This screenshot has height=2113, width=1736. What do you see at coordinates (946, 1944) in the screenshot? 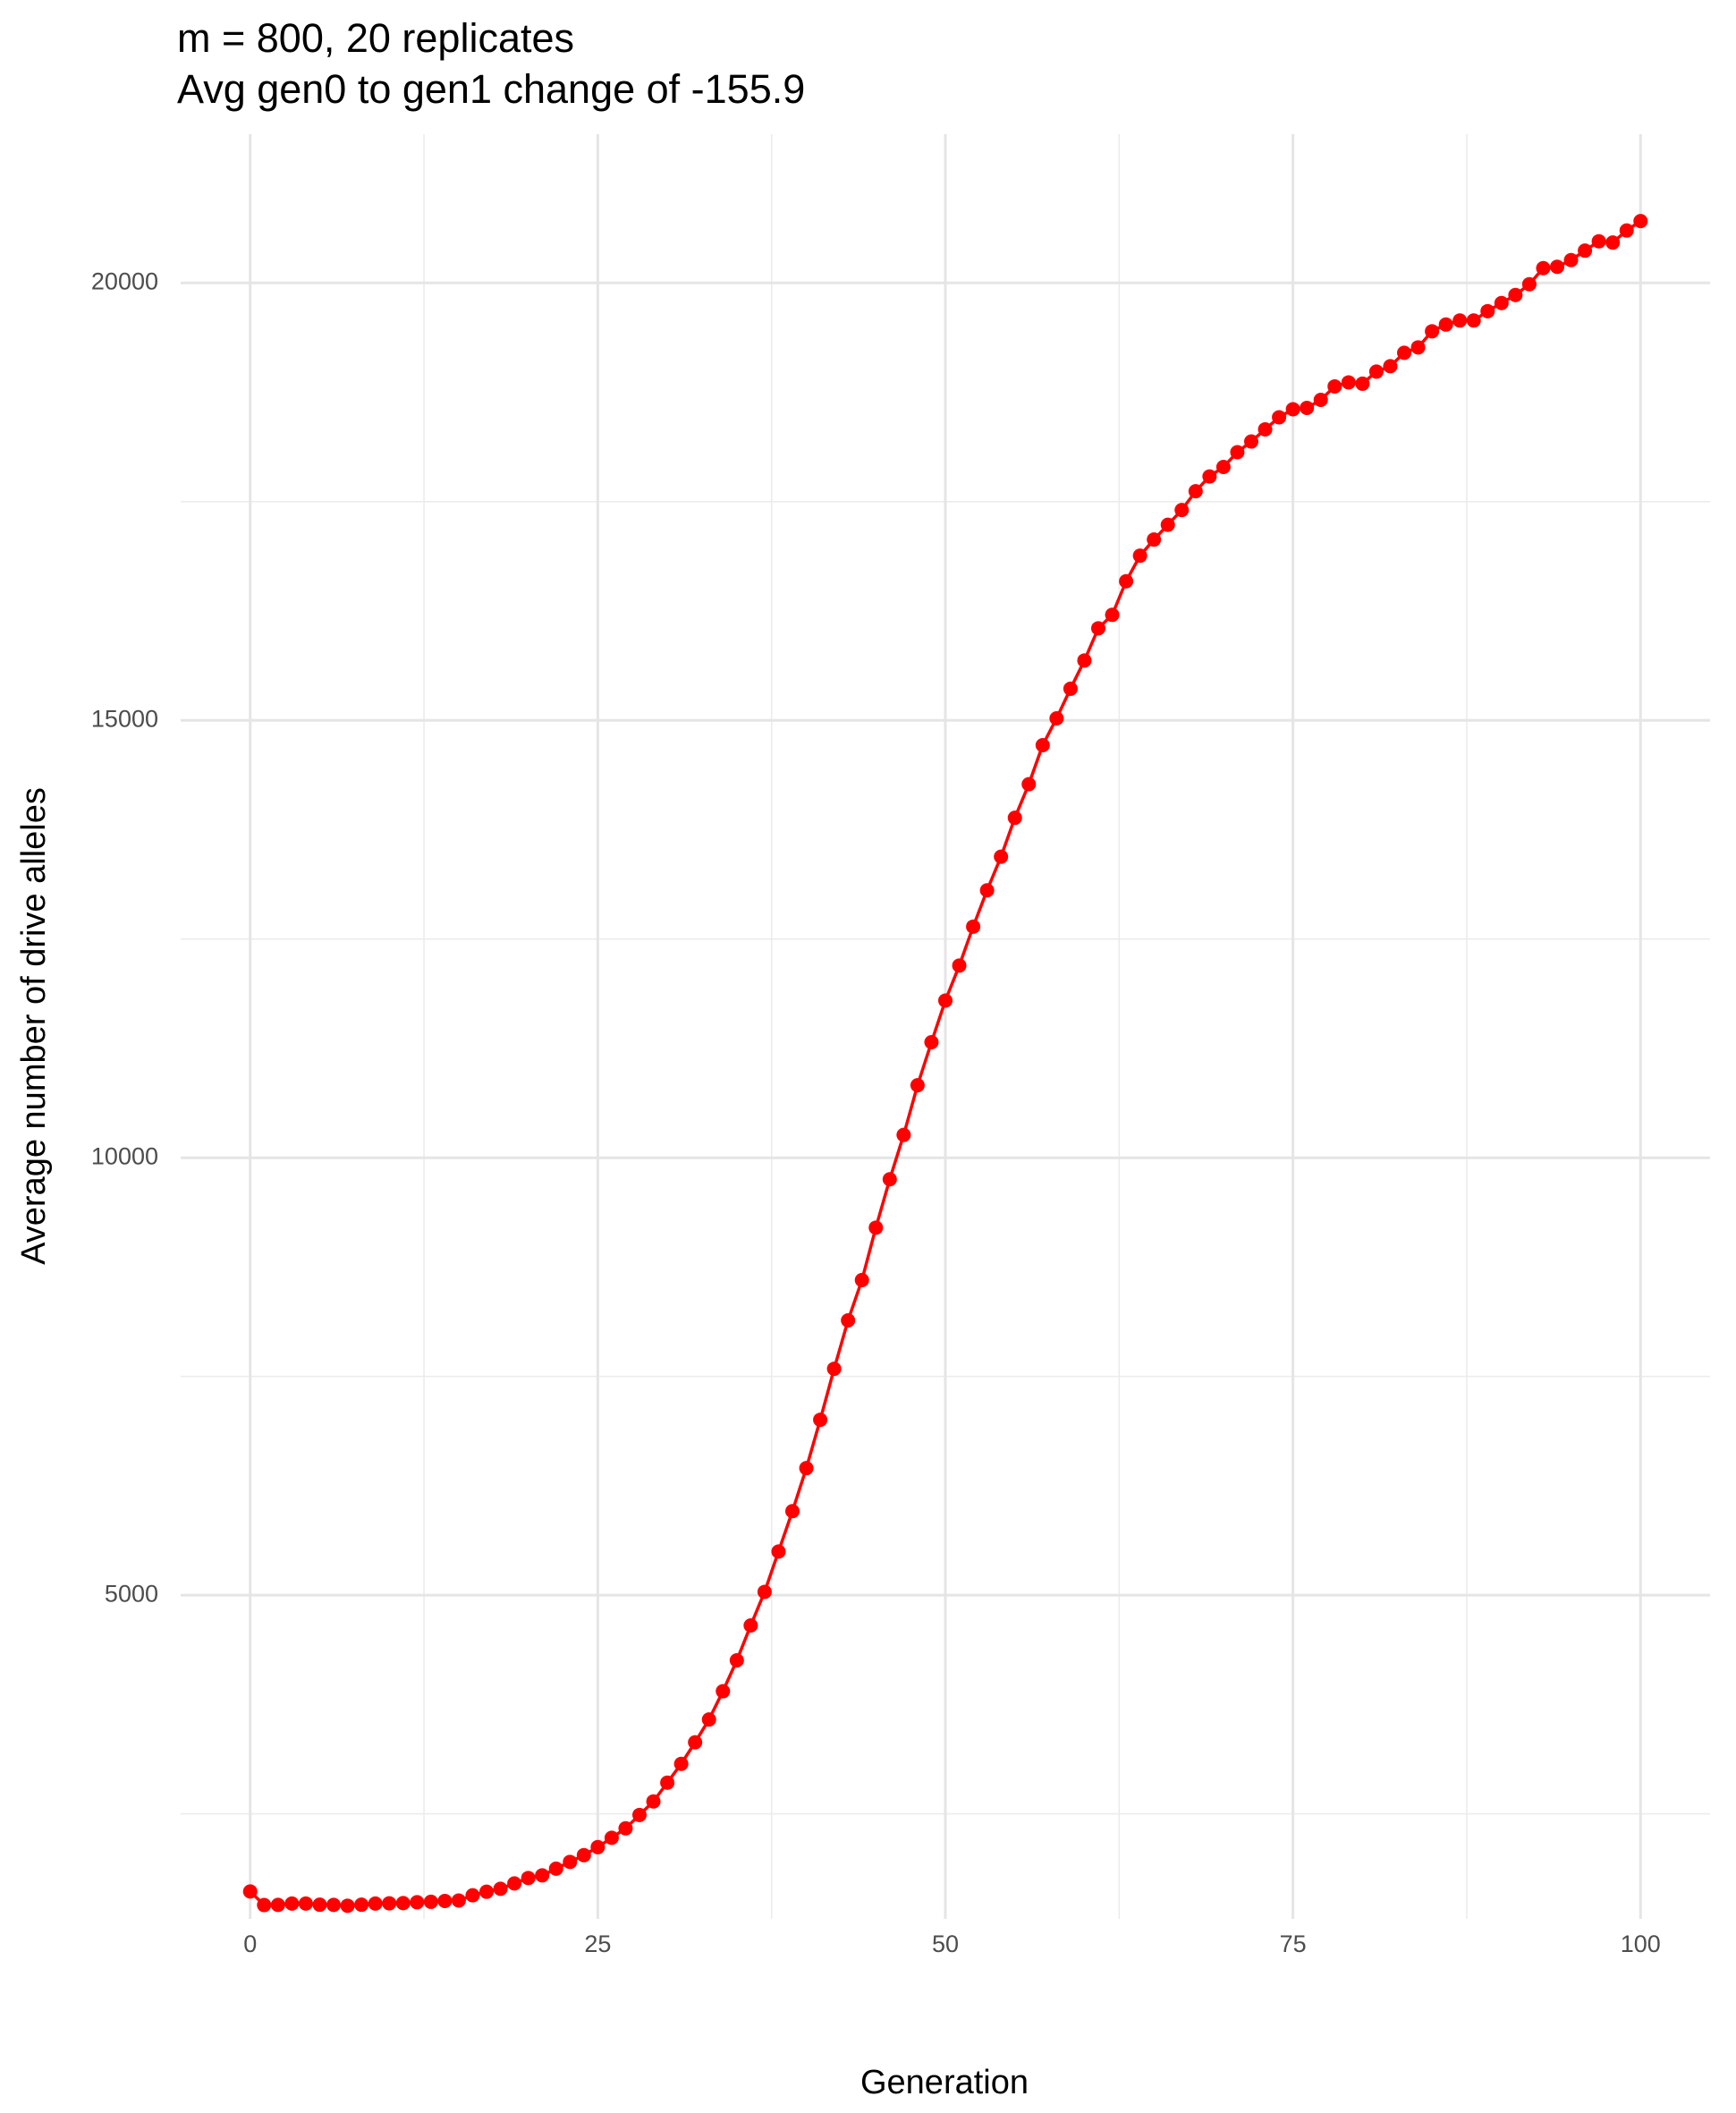
I see `x-tick-label: 50` at bounding box center [946, 1944].